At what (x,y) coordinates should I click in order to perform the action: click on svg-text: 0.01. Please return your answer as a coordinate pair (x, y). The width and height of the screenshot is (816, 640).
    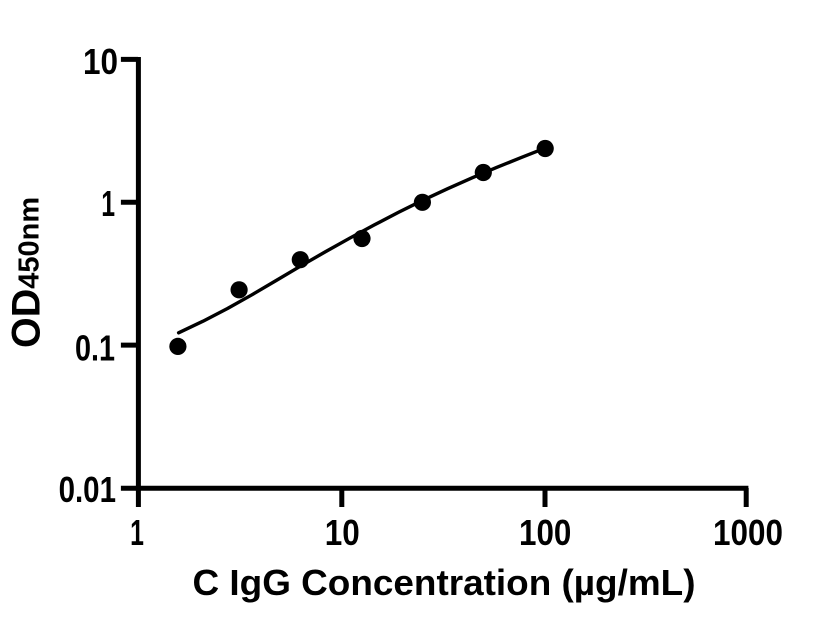
    Looking at the image, I should click on (87, 489).